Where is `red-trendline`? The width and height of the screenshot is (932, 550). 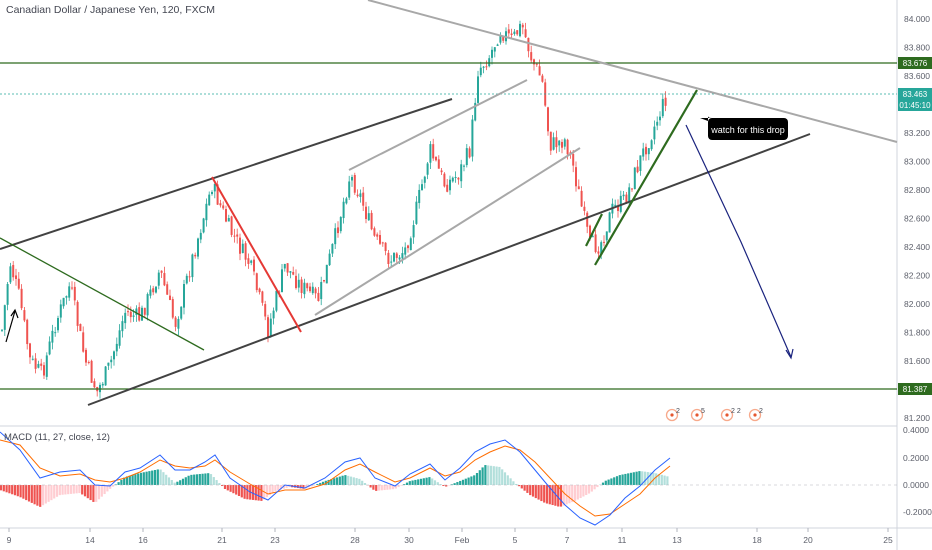
red-trendline is located at coordinates (256, 254).